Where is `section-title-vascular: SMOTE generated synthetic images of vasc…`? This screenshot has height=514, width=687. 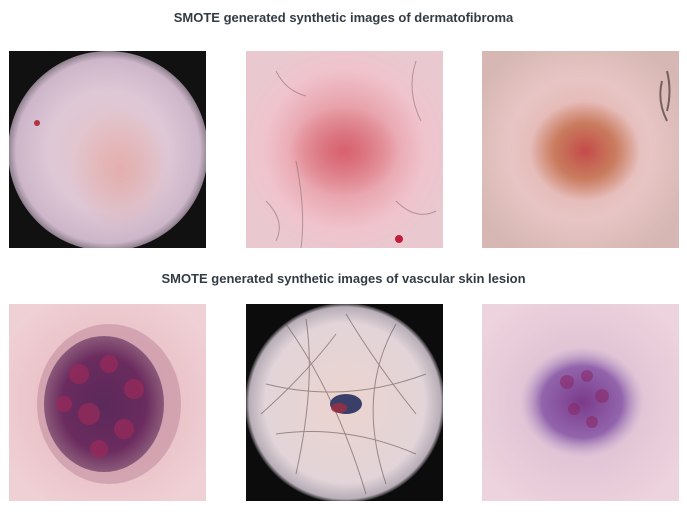 section-title-vascular: SMOTE generated synthetic images of vasc… is located at coordinates (343, 278).